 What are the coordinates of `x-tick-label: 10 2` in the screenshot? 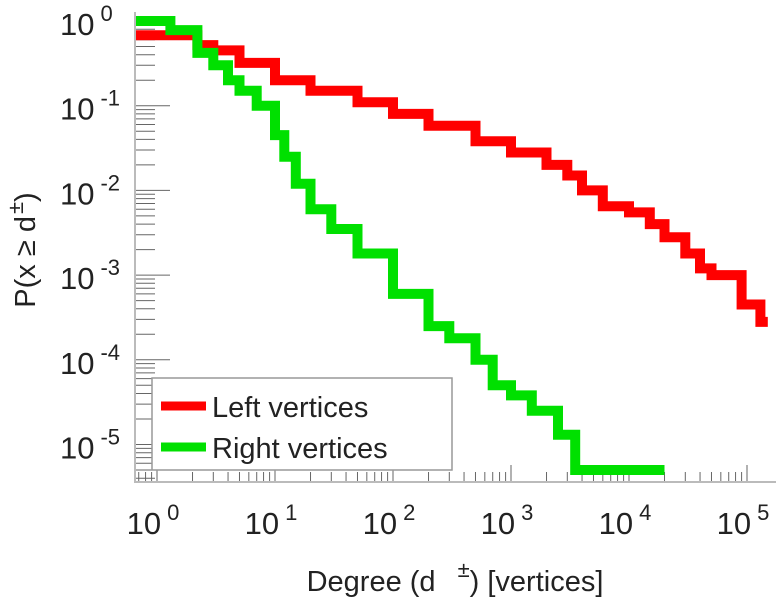 It's located at (389, 520).